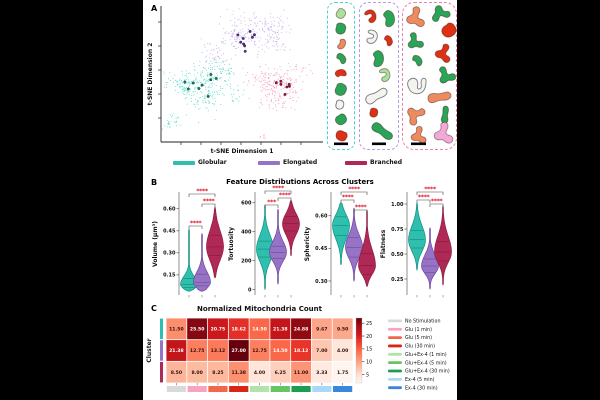  I want to click on svg-text: 9.67, so click(321, 330).